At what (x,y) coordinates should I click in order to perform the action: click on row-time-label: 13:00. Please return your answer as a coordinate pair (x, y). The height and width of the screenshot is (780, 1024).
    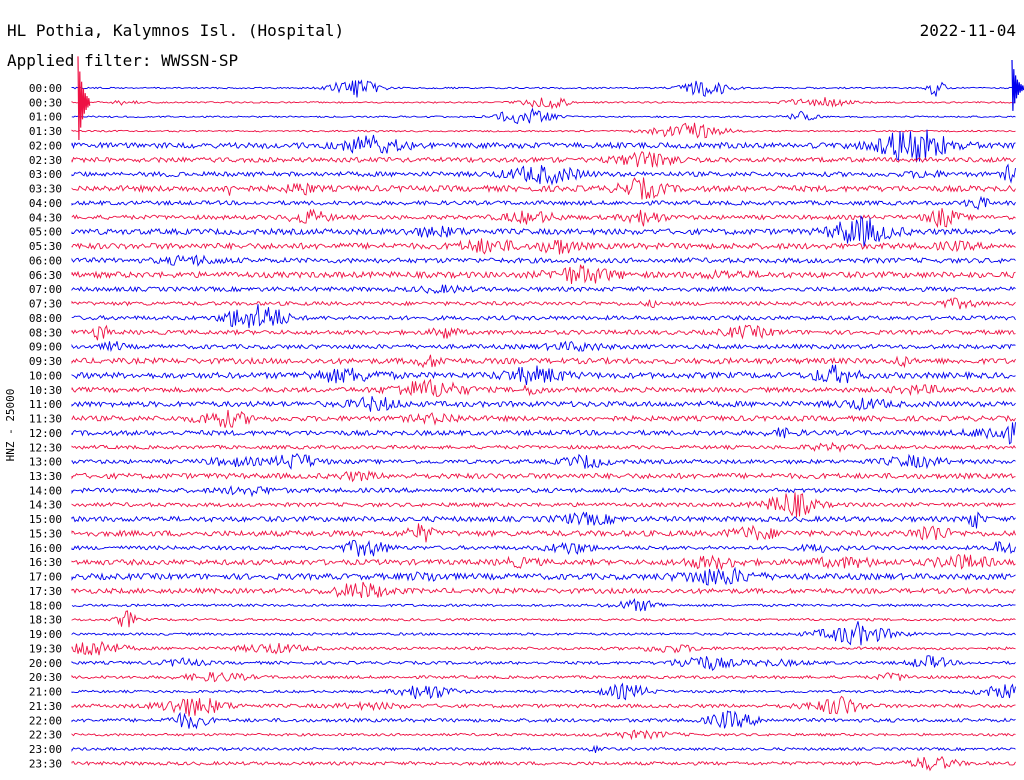
    Looking at the image, I should click on (45, 462).